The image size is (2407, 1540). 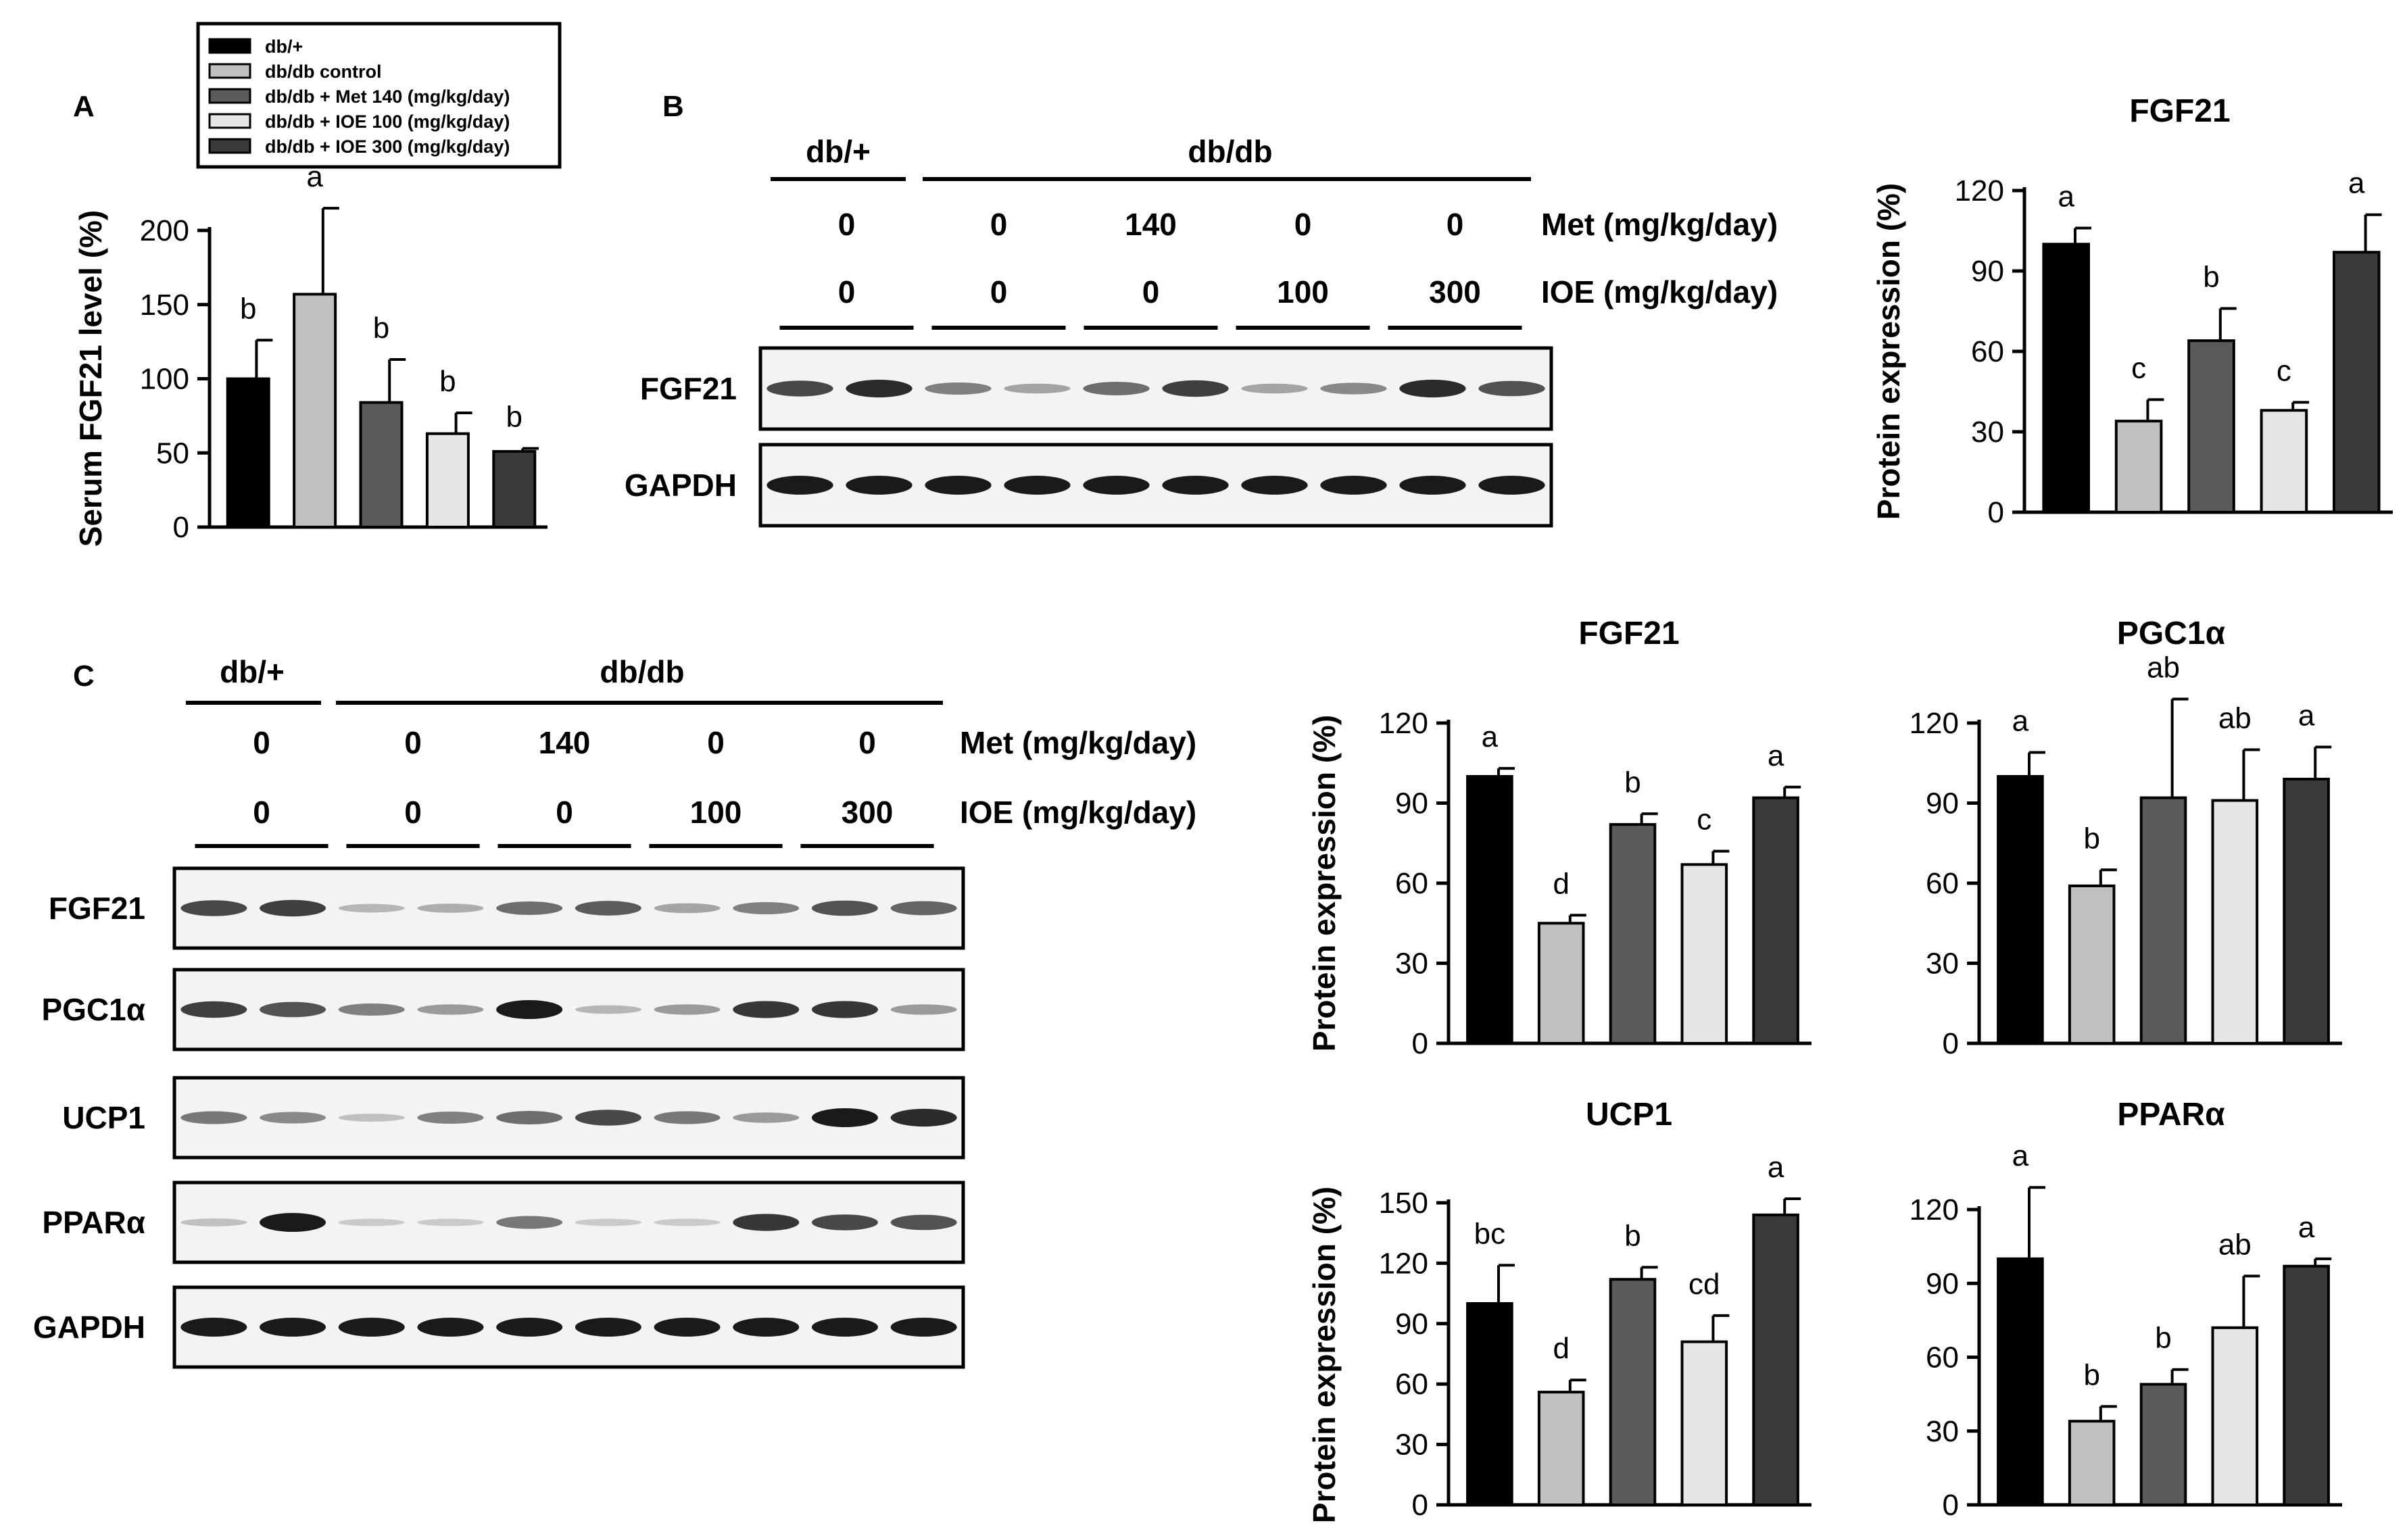 What do you see at coordinates (838, 151) in the screenshot?
I see `blot-b-group-dbplus: db/+` at bounding box center [838, 151].